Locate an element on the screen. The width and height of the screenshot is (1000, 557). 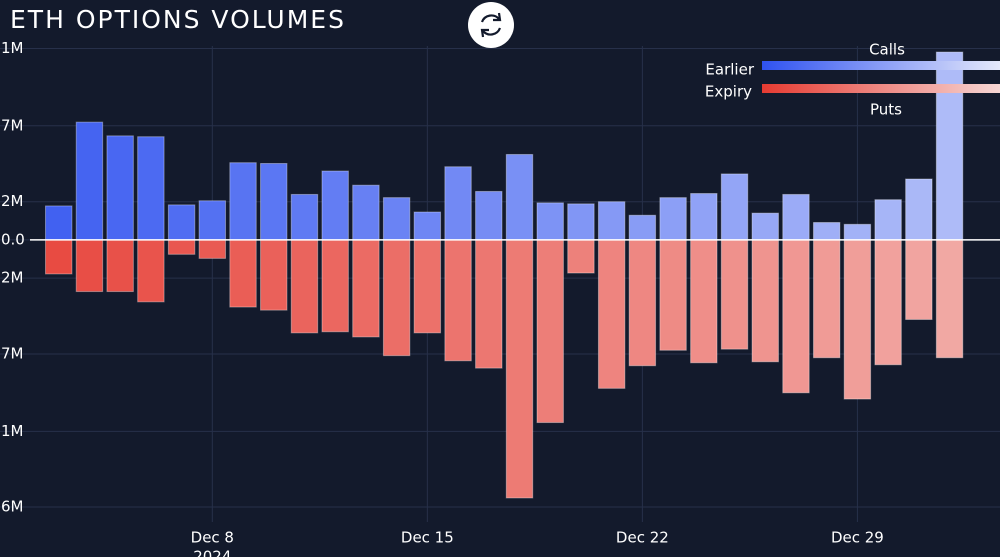
refresh-icon is located at coordinates (491, 25).